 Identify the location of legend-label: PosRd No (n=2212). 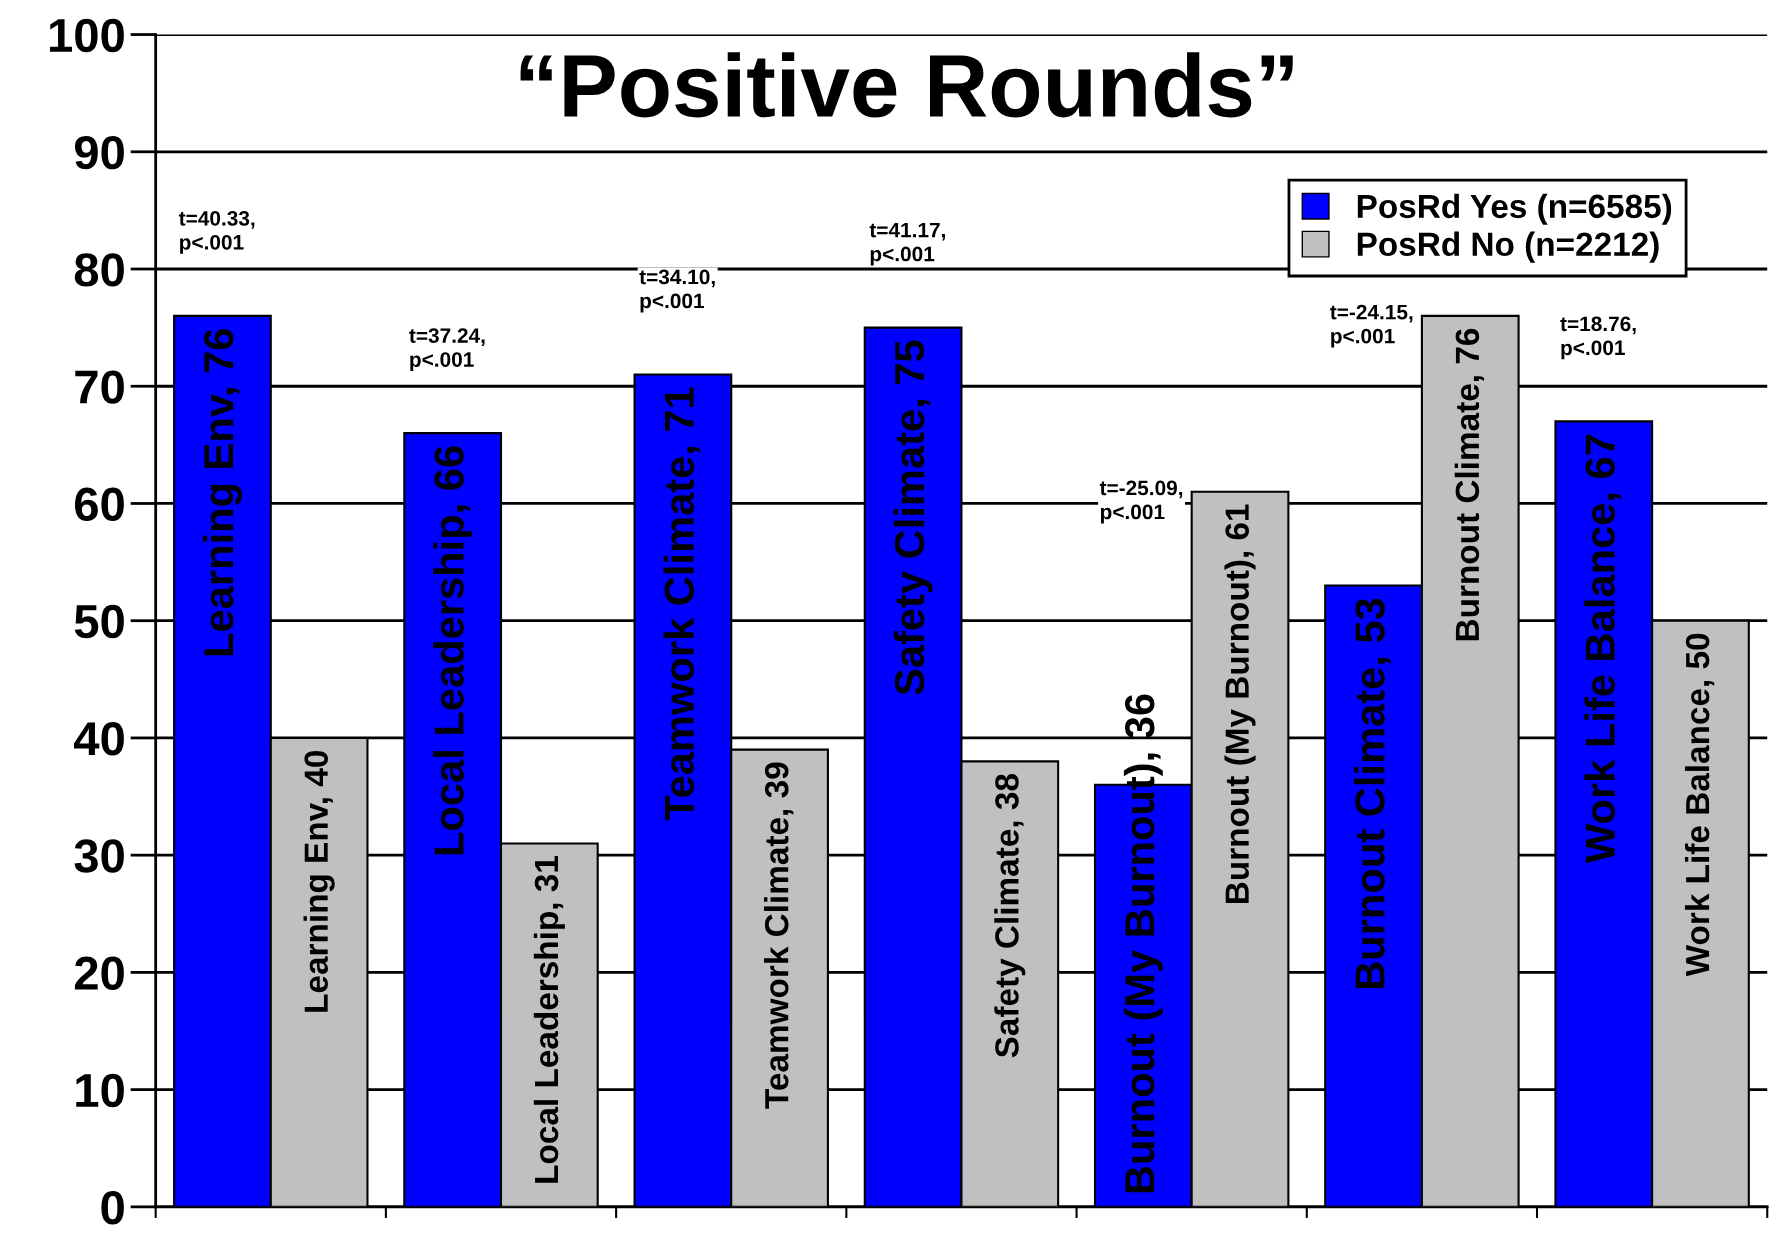
(1508, 247).